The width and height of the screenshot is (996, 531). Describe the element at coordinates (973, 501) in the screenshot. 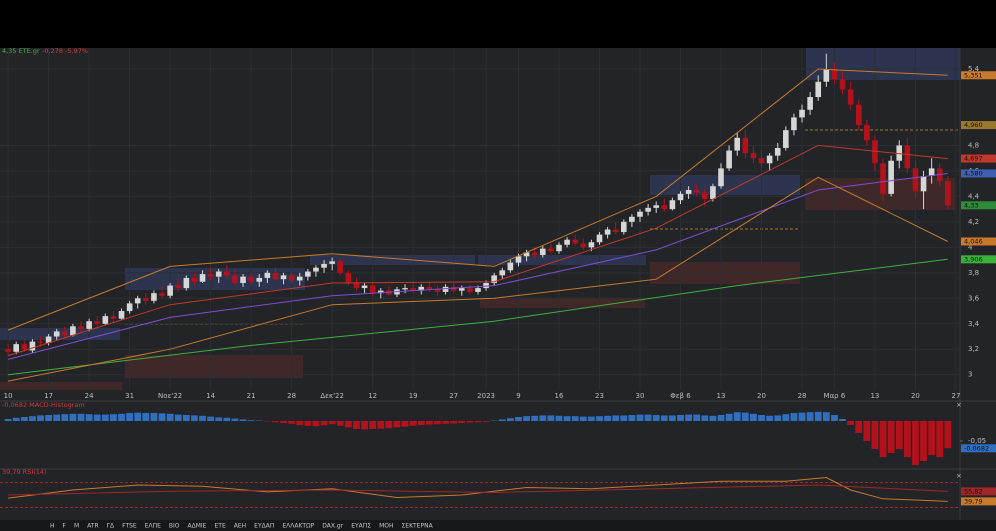

I see `price-label: 39,79` at that location.